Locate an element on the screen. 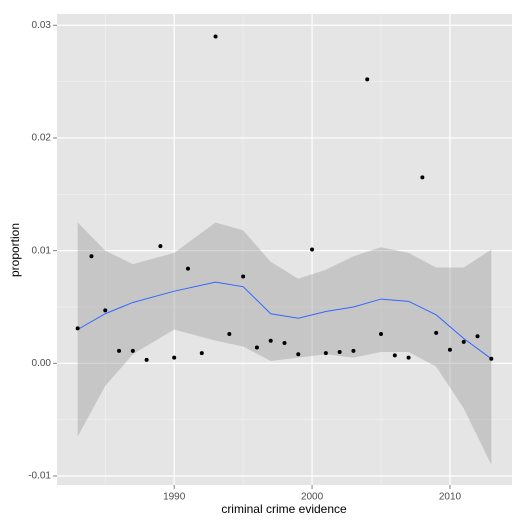 This screenshot has height=525, width=525. x-tick-label: 2010 is located at coordinates (450, 497).